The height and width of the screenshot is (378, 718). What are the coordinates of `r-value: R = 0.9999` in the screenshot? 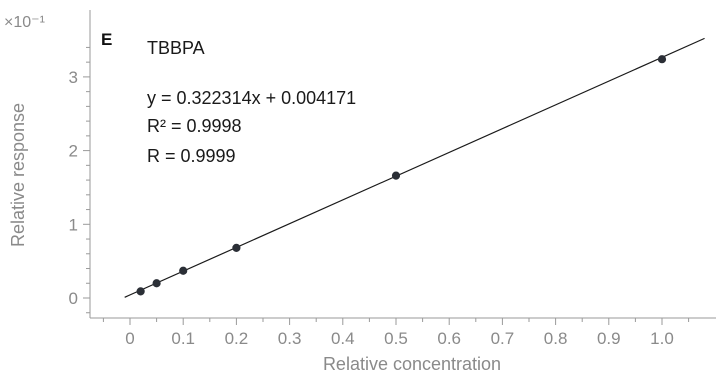 It's located at (191, 156).